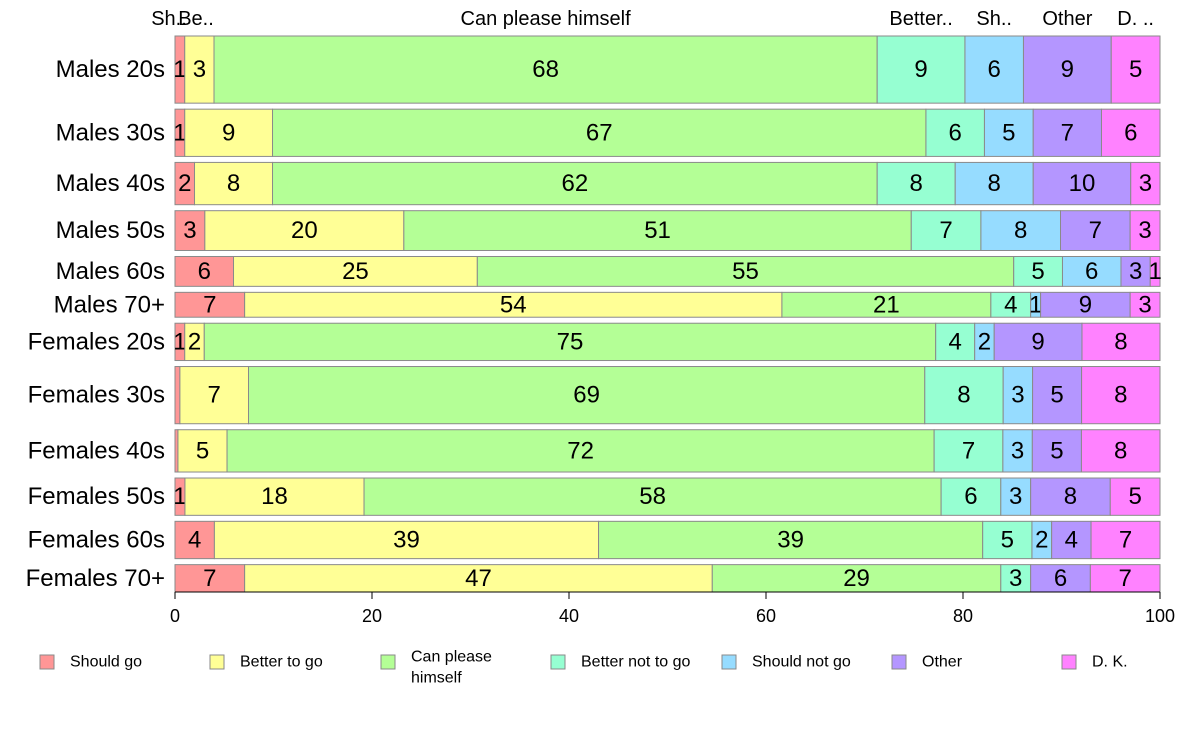  Describe the element at coordinates (281, 662) in the screenshot. I see `legend-label: Better to go` at that location.